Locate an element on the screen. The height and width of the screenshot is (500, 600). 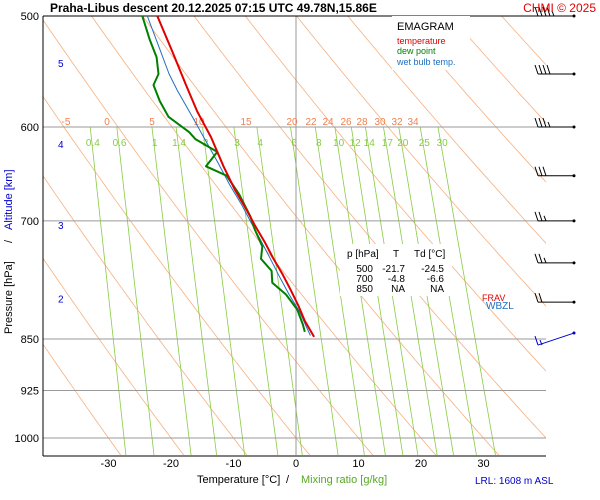
isotherm-label: 22 is located at coordinates (311, 122).